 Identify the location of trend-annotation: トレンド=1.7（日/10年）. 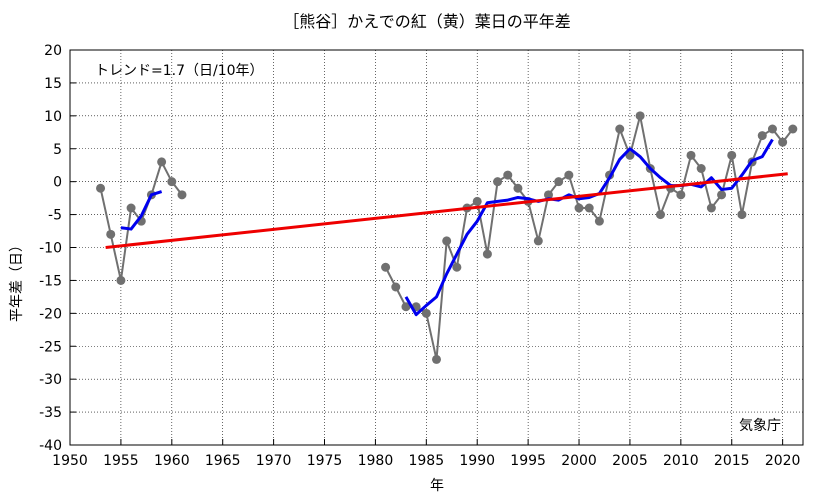
(179, 71).